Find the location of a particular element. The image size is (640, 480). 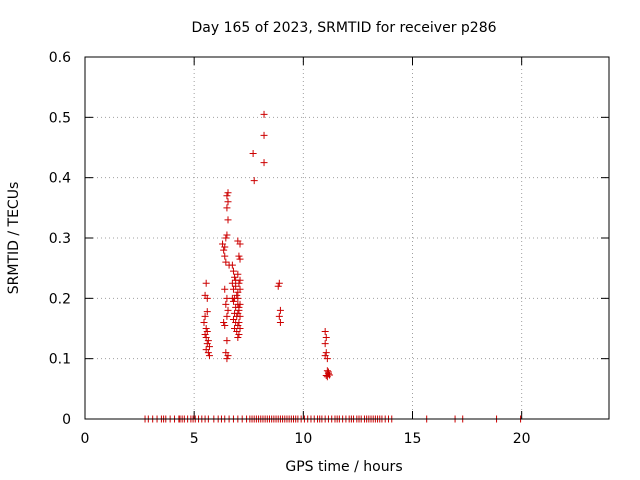

x-axis-label: GPS time / hours is located at coordinates (343, 467).